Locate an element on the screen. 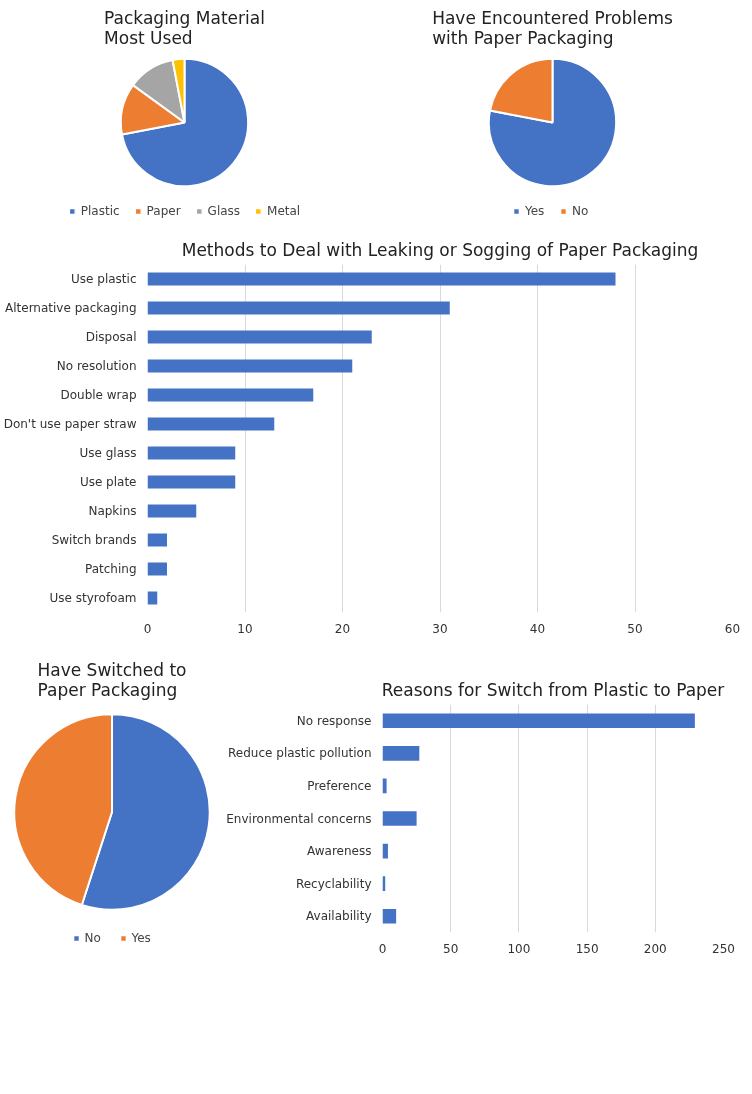 This screenshot has height=1094, width=752. x-tick-label: 30 is located at coordinates (440, 628).